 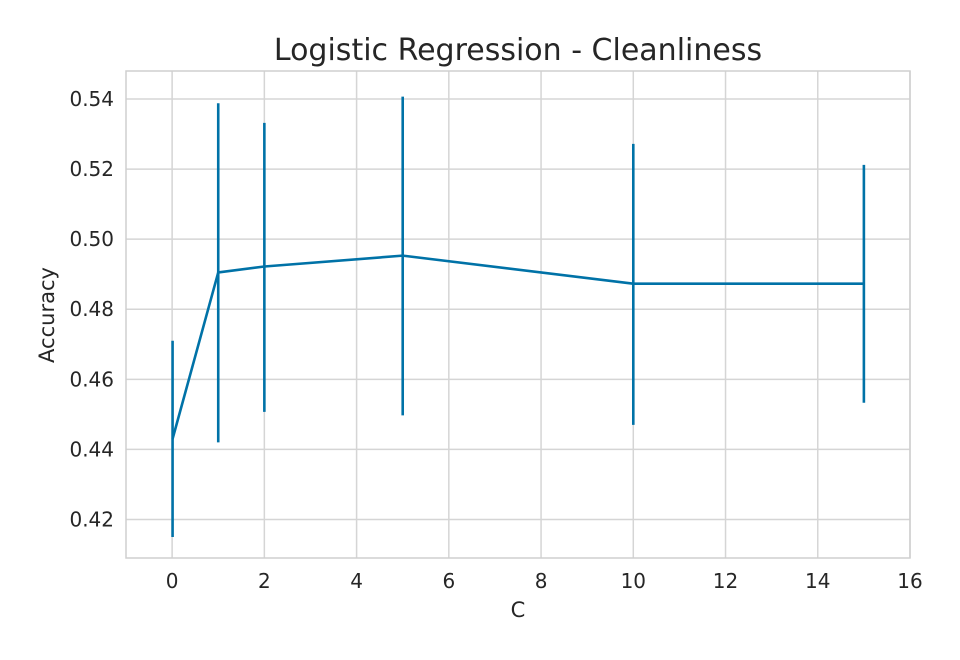 What do you see at coordinates (91, 519) in the screenshot?
I see `y-tick-label: 0.42` at bounding box center [91, 519].